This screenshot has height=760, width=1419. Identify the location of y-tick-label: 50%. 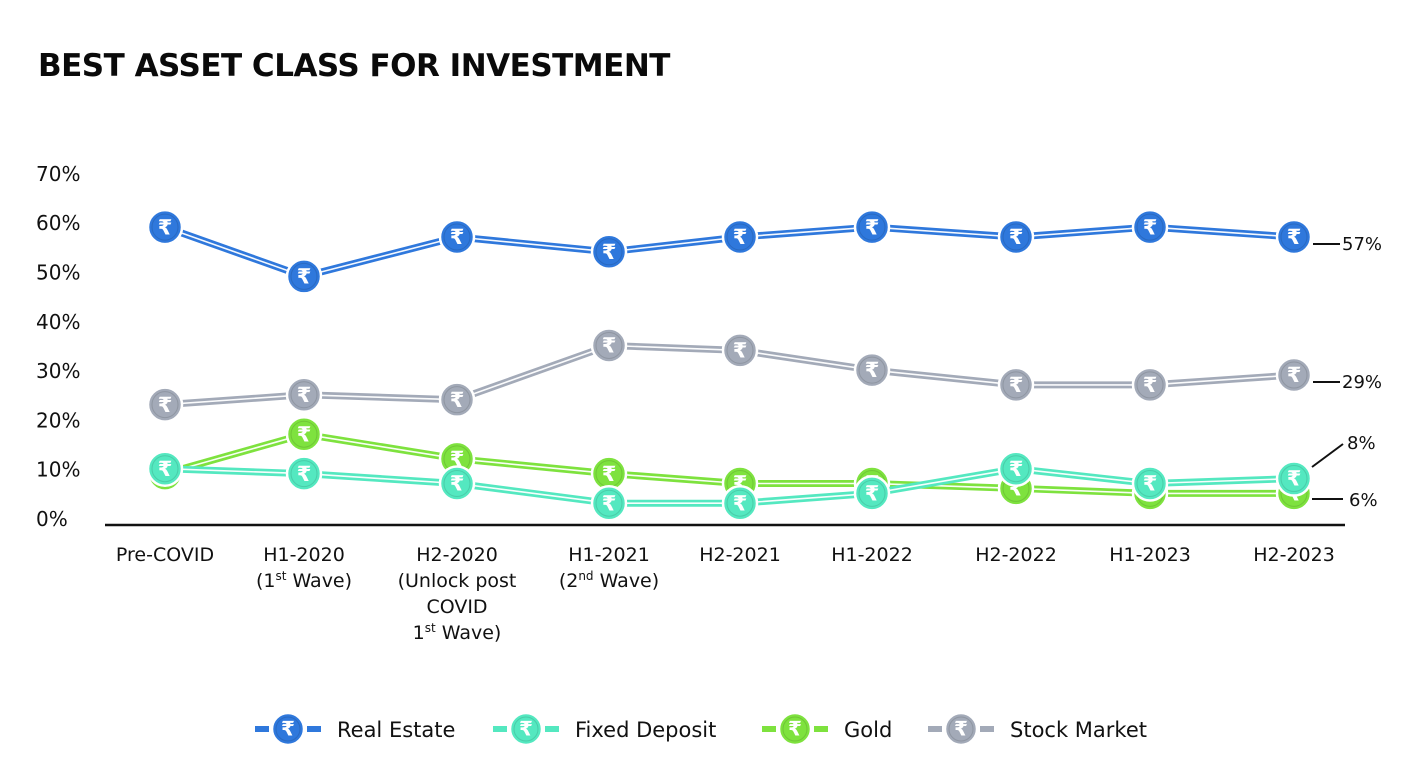
(58, 273).